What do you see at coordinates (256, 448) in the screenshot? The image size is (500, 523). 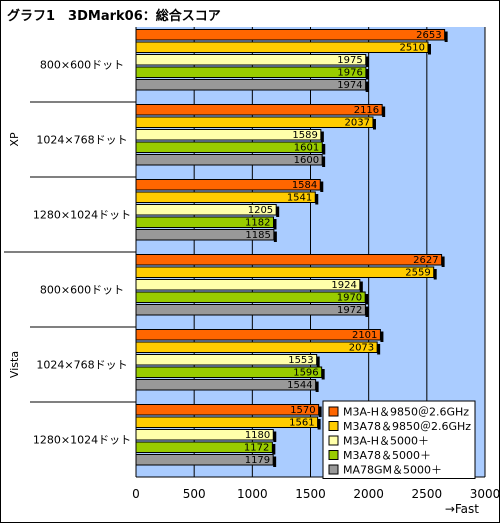 I see `bar-value-label: 1172` at bounding box center [256, 448].